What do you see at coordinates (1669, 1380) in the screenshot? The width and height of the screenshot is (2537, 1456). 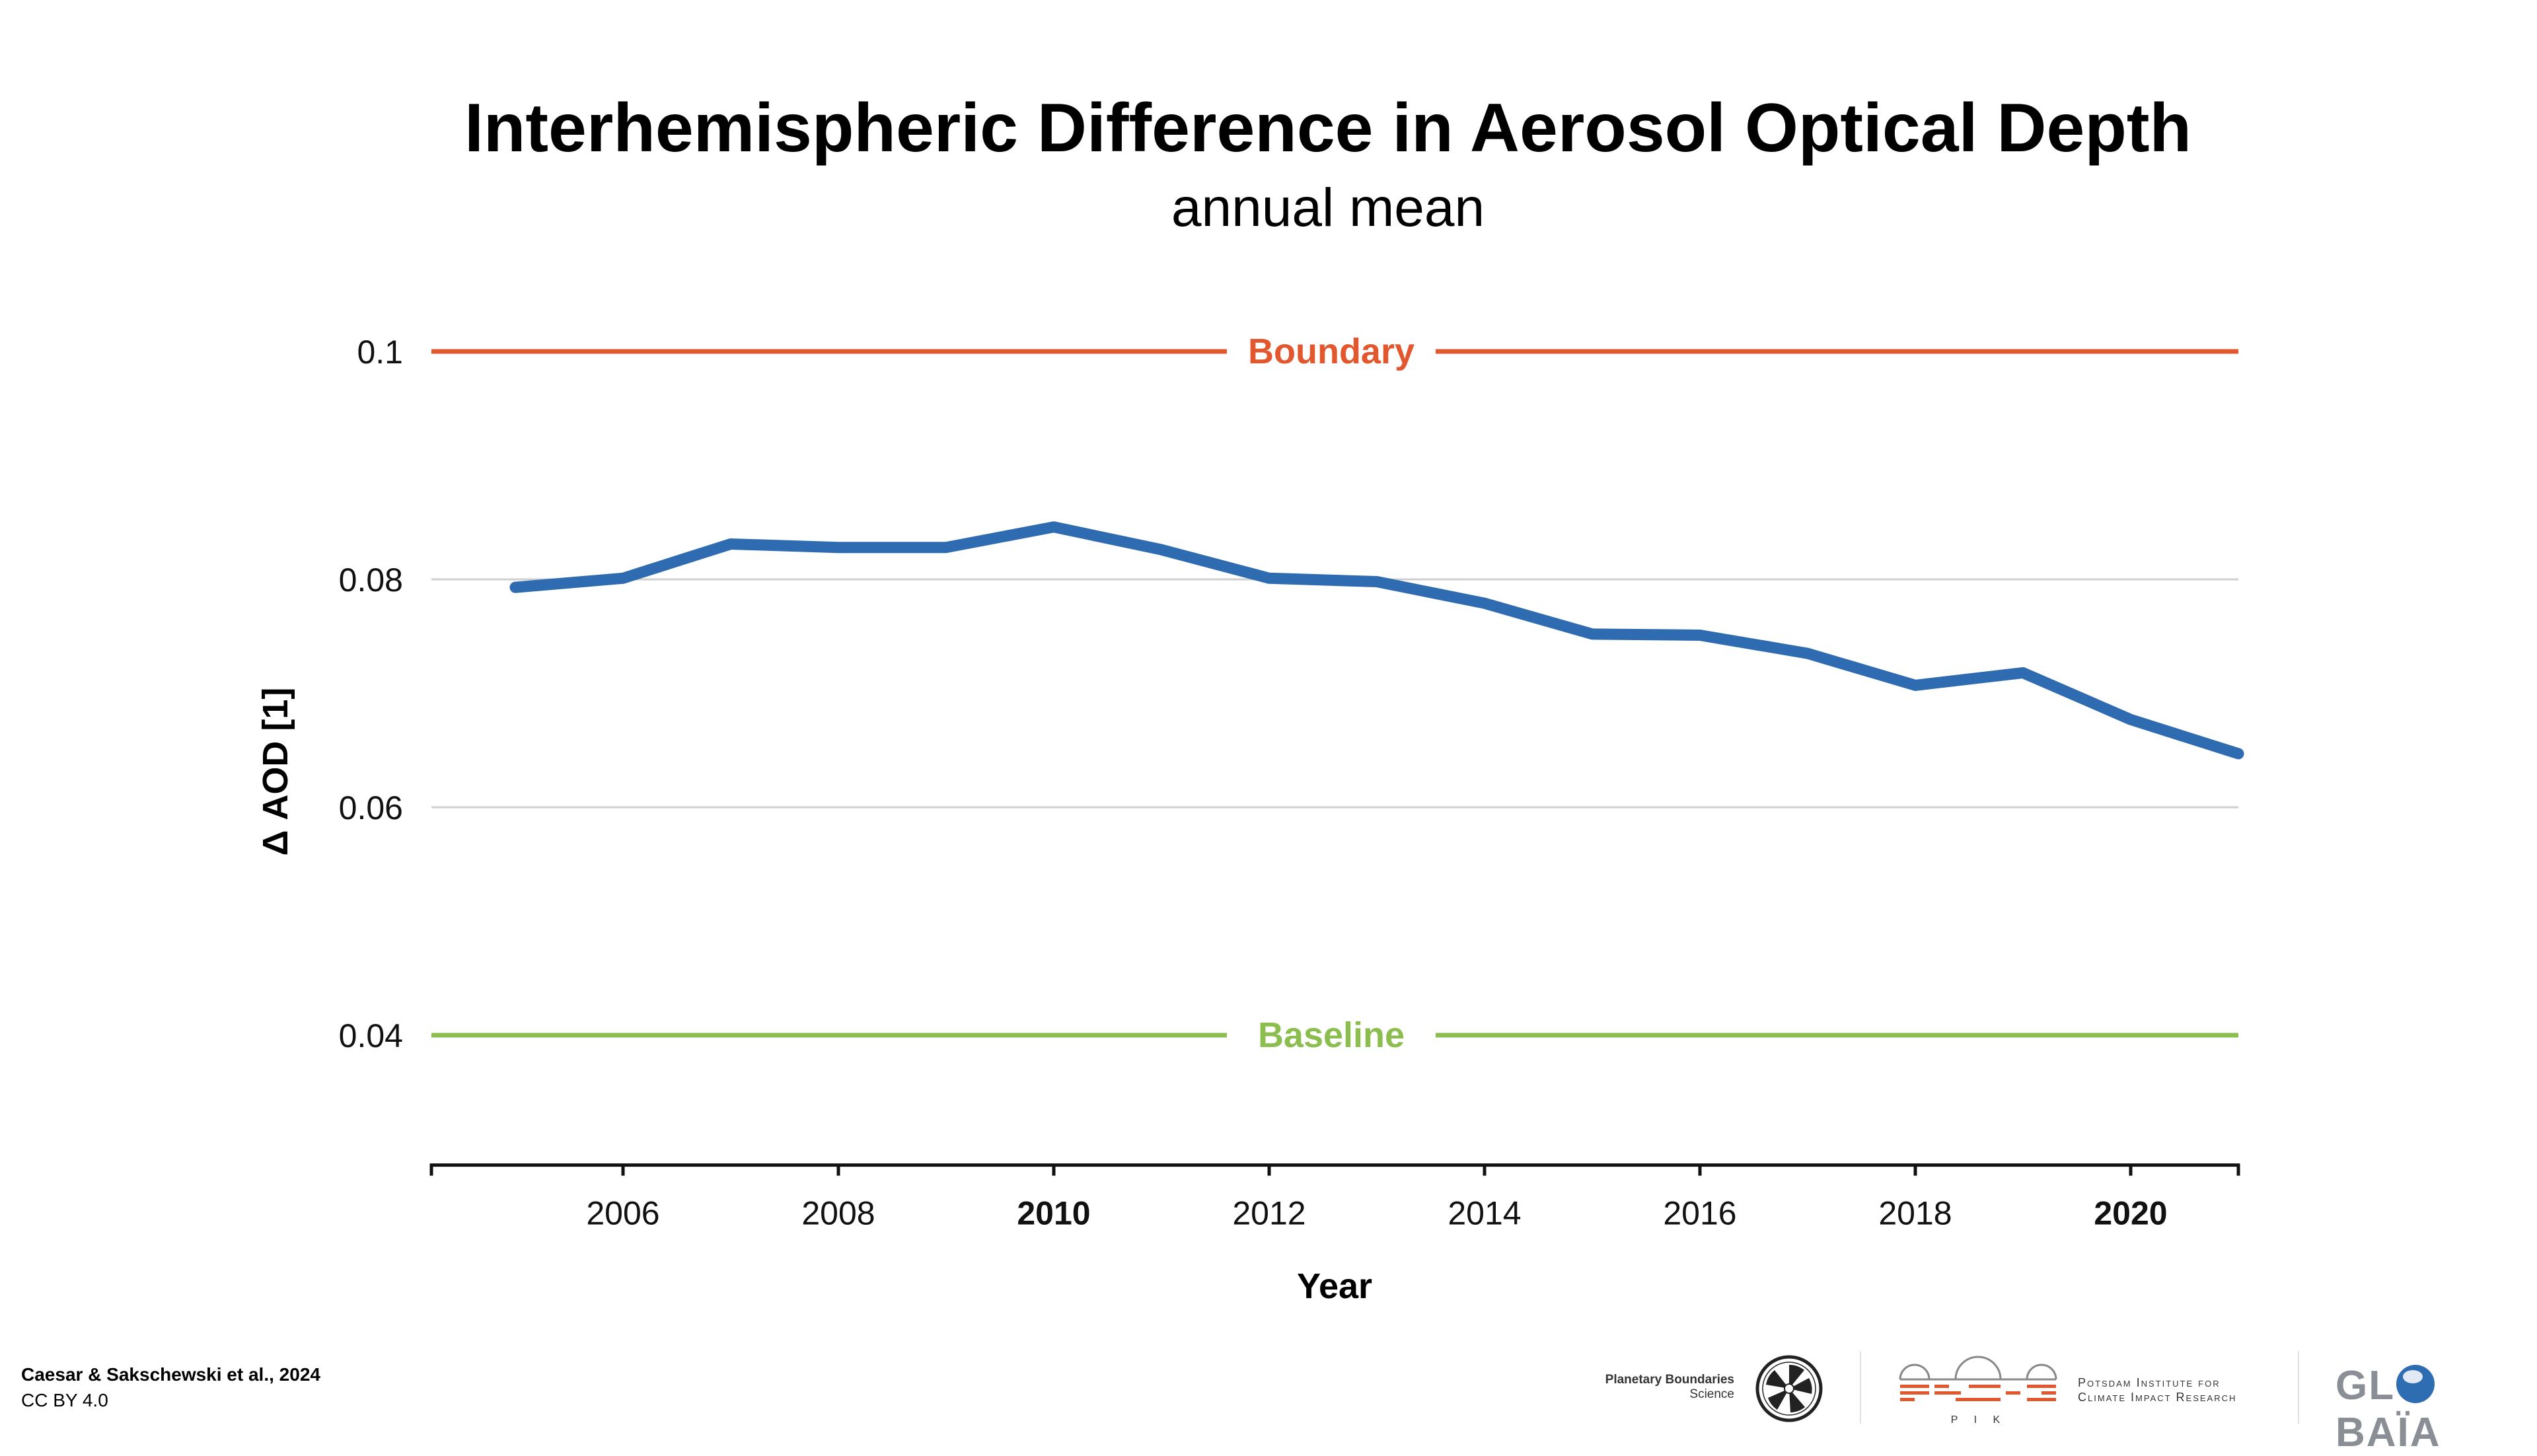 I see `pb-logo-text: Planetary Boundaries` at bounding box center [1669, 1380].